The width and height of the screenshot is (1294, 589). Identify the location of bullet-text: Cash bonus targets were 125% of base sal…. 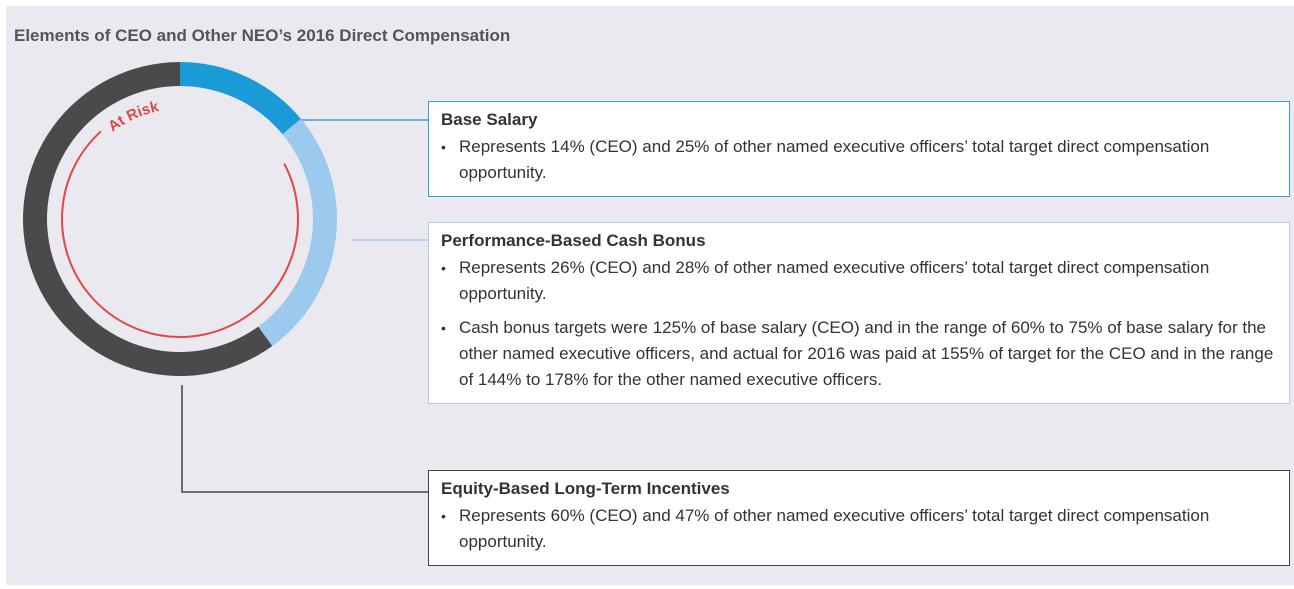
(857, 354).